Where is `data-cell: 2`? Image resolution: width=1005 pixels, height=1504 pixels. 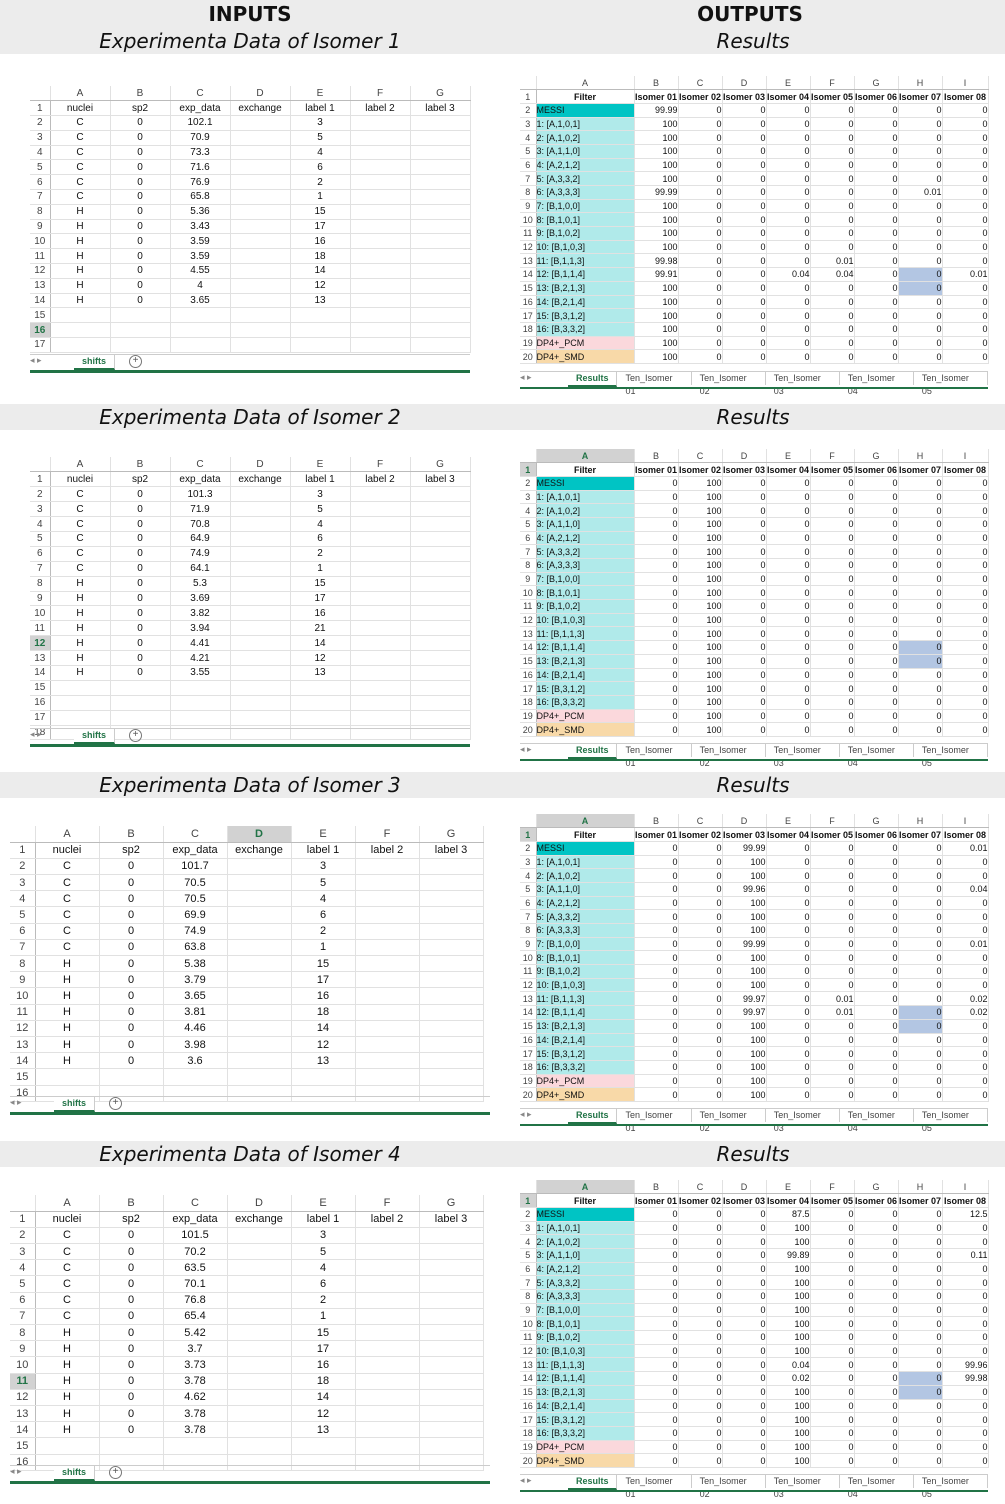 data-cell: 2 is located at coordinates (323, 931).